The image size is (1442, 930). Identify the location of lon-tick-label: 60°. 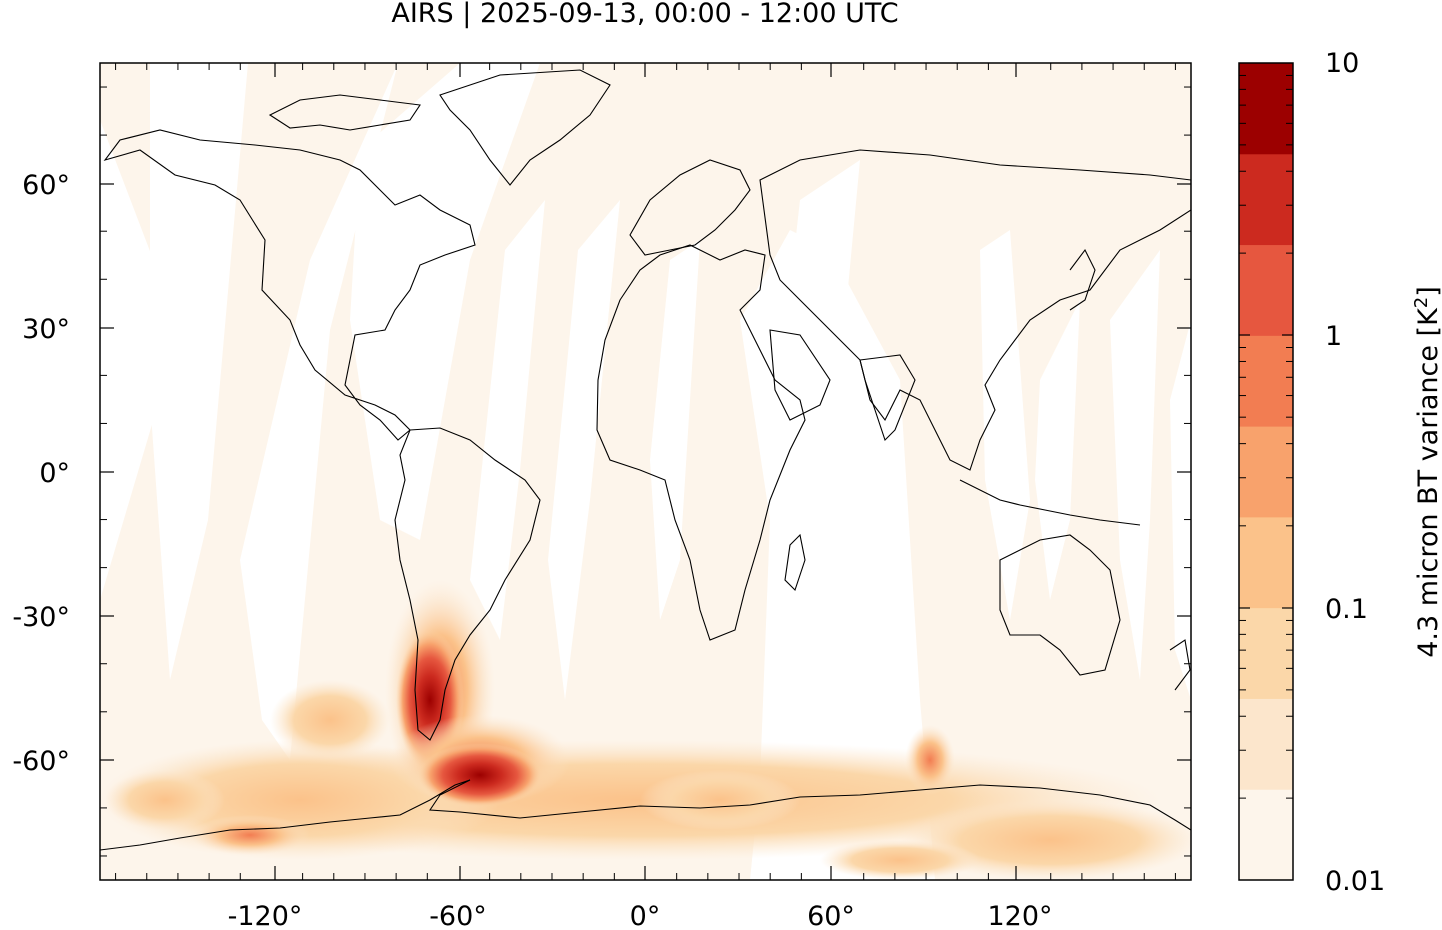
(831, 915).